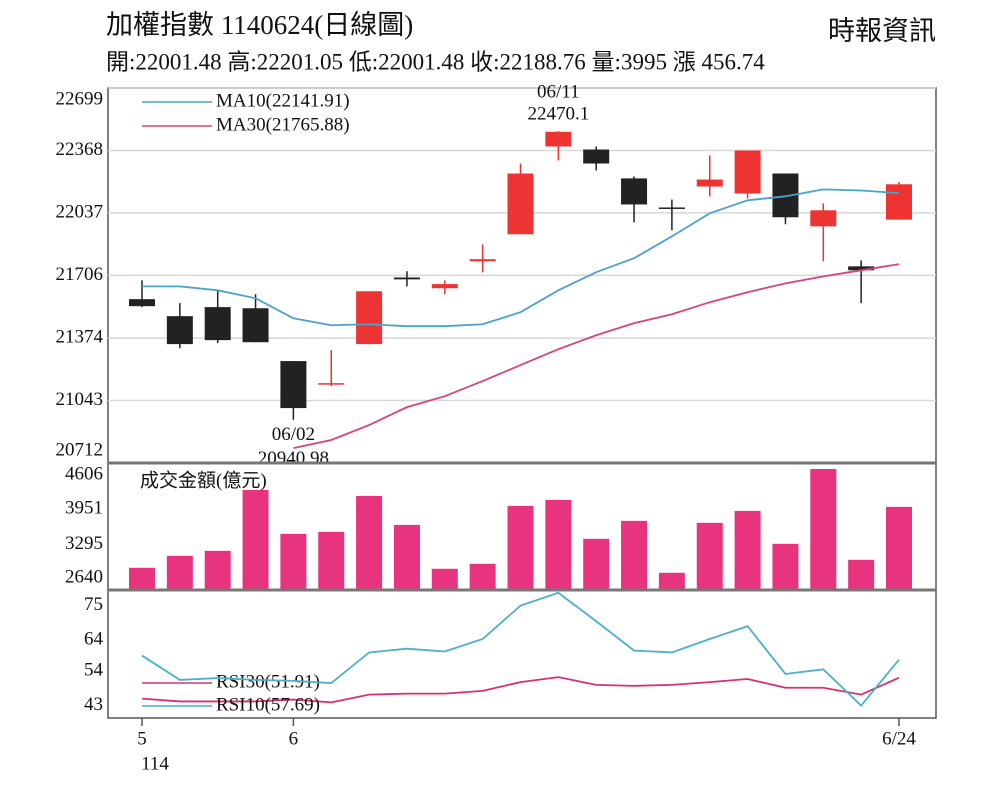  What do you see at coordinates (268, 704) in the screenshot?
I see `legend-label: RSI10(57.69)` at bounding box center [268, 704].